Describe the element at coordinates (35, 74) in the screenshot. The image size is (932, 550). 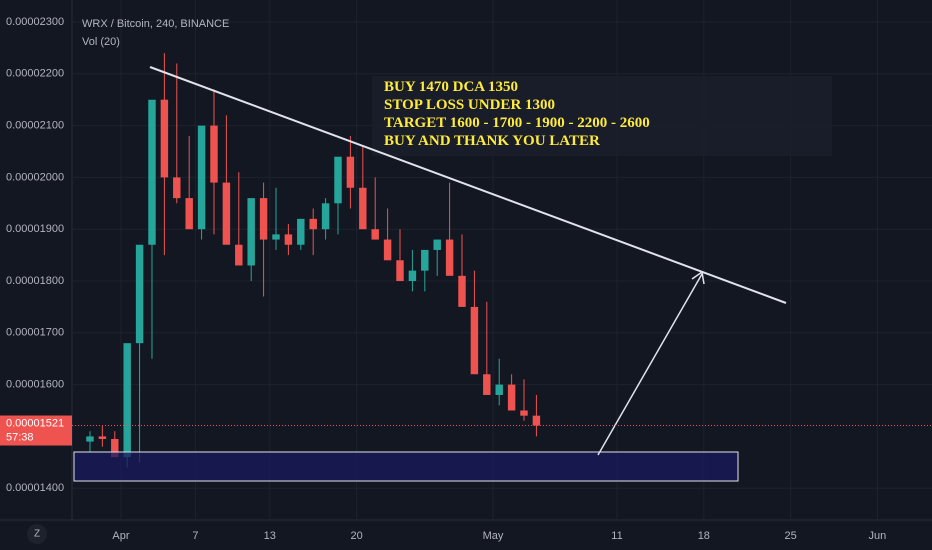
I see `y-tick-label: 0.00002200` at that location.